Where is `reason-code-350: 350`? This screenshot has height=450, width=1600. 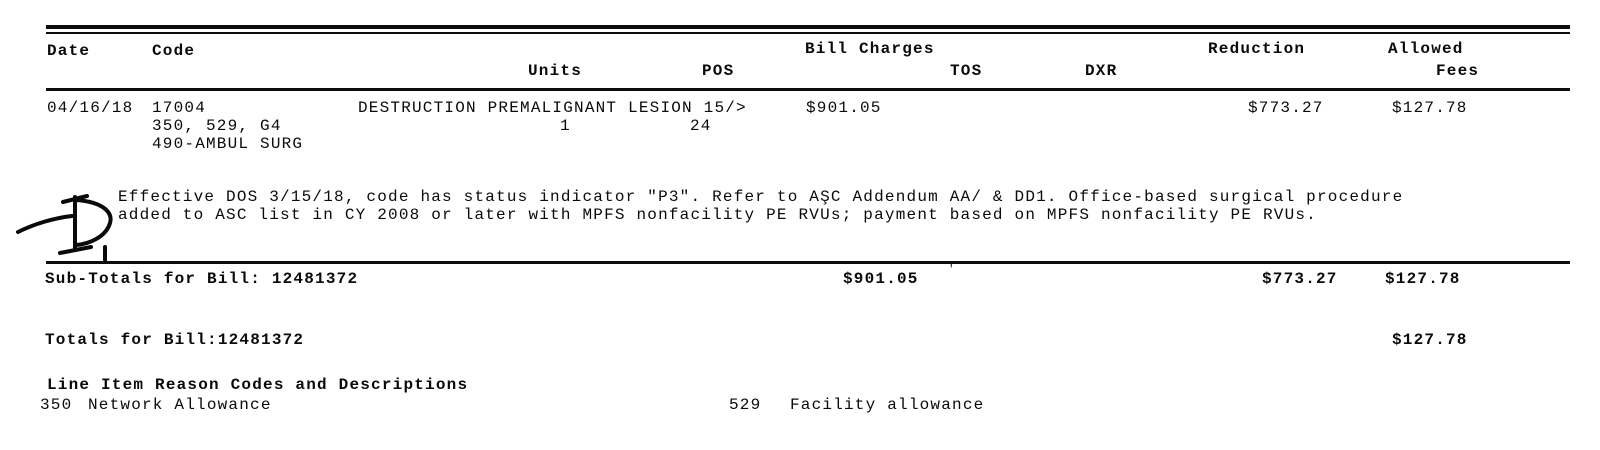 reason-code-350: 350 is located at coordinates (56, 405).